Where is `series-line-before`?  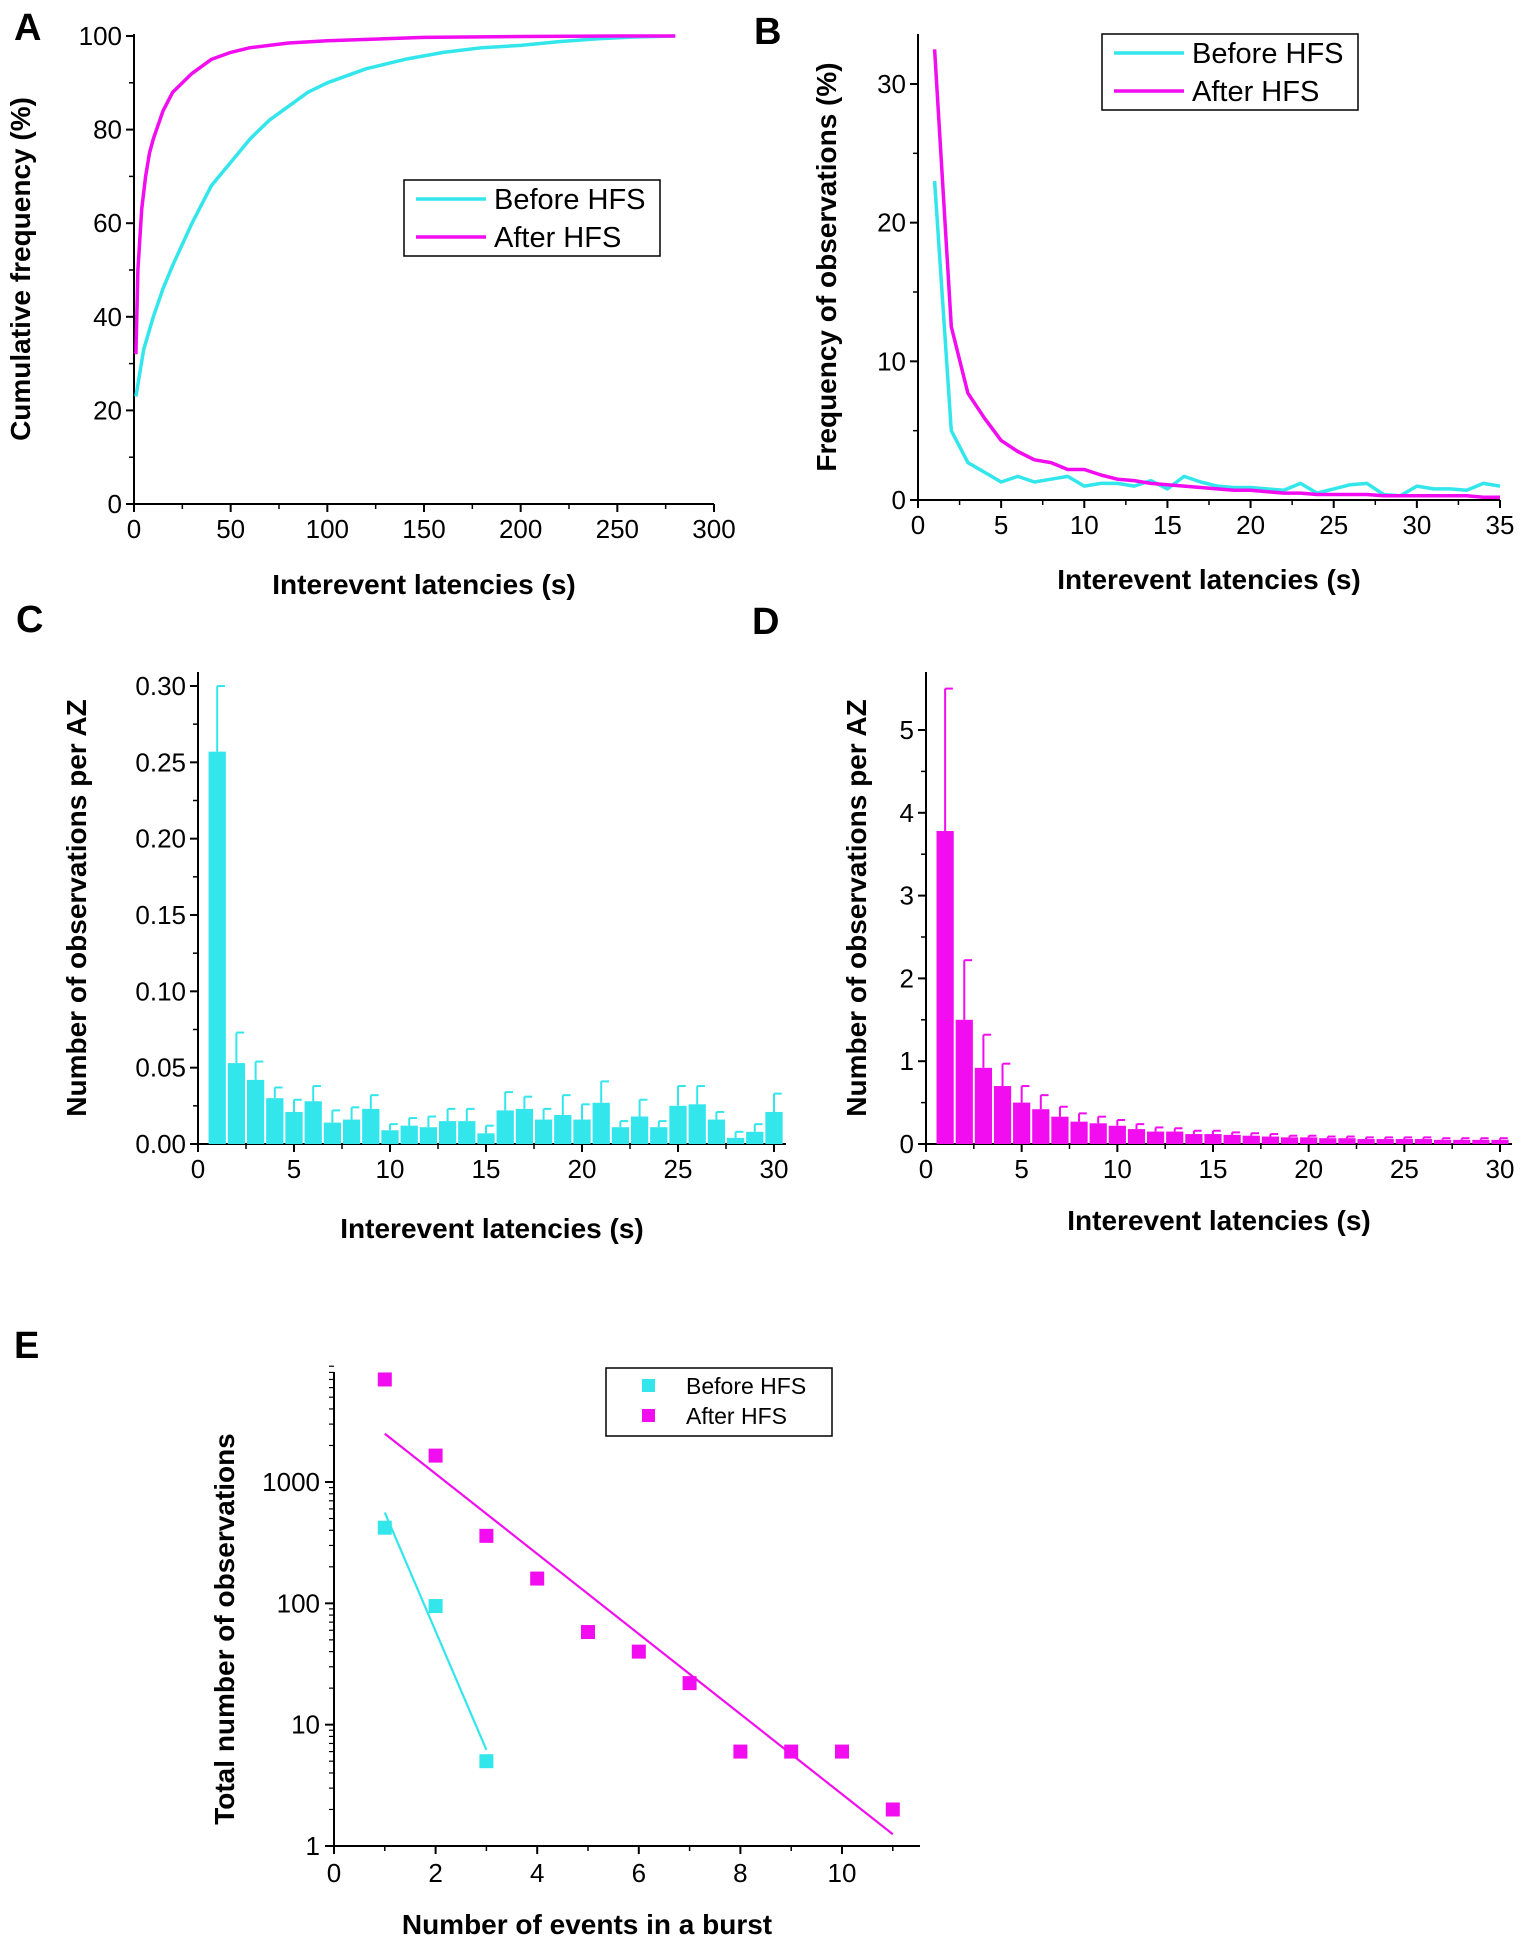
series-line-before is located at coordinates (1216, 339).